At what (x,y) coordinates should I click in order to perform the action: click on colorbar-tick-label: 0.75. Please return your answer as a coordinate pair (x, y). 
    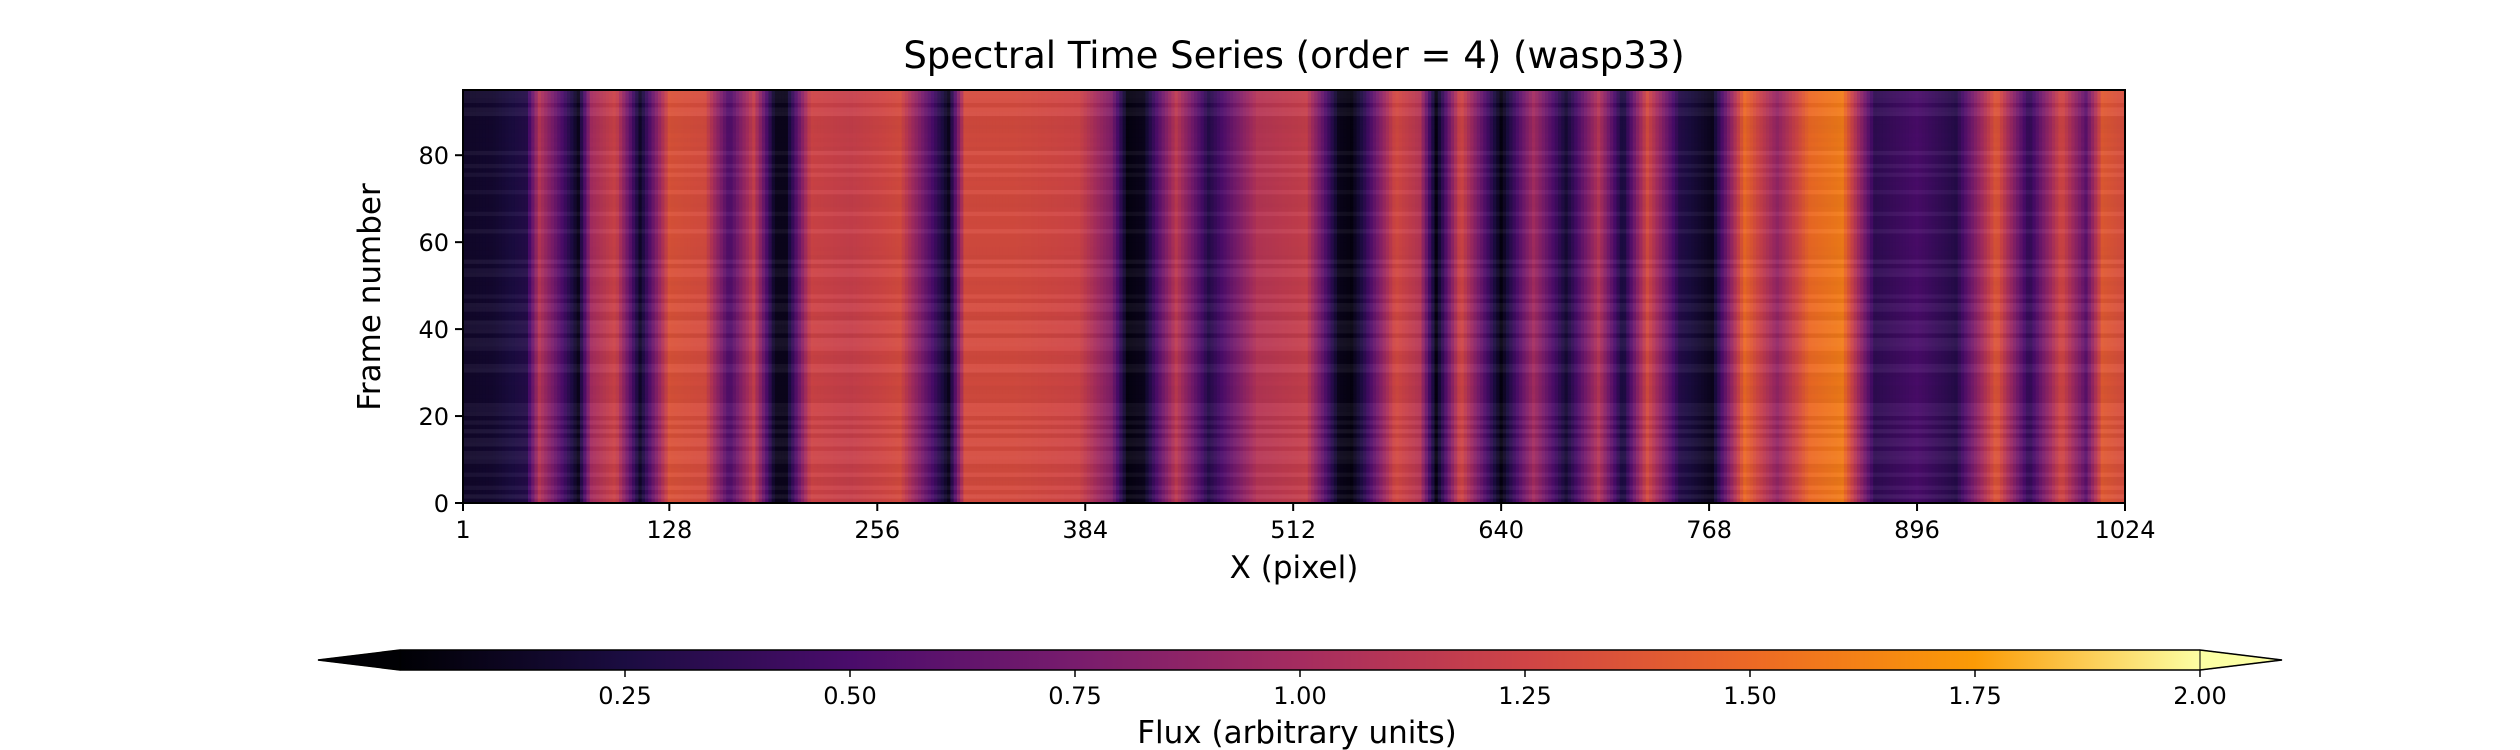
    Looking at the image, I should click on (1074, 696).